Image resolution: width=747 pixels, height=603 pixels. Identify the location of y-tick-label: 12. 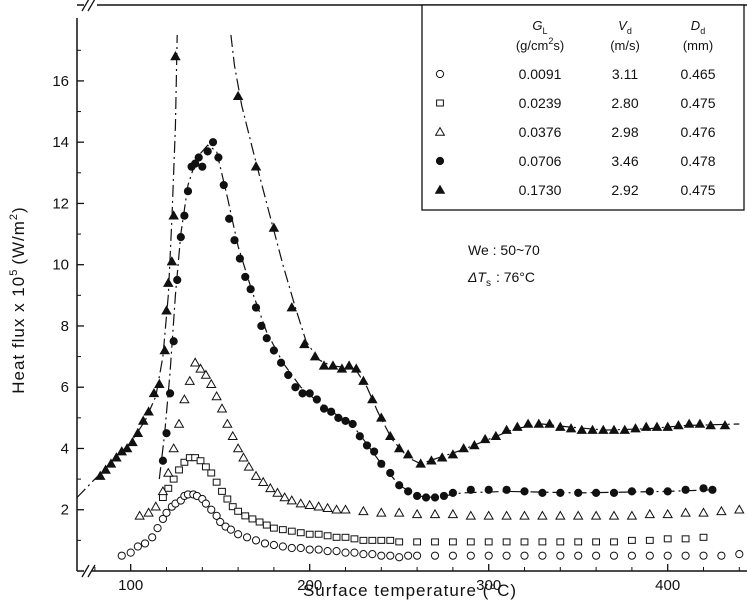
(60, 203).